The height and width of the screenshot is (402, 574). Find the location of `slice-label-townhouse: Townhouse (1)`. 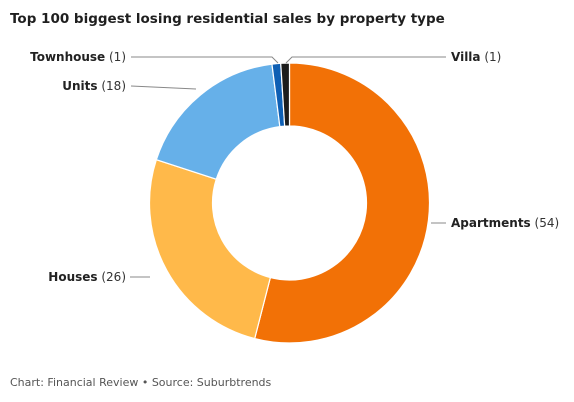

slice-label-townhouse: Townhouse (1) is located at coordinates (78, 57).